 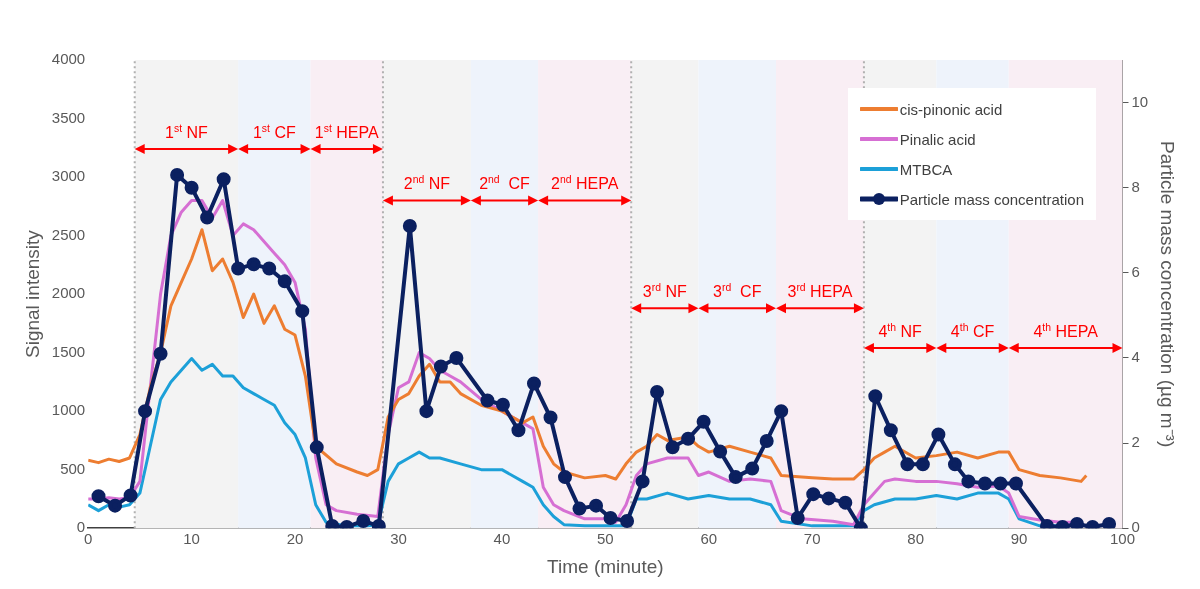 I want to click on y2-tick-label: 4, so click(x=1135, y=357).